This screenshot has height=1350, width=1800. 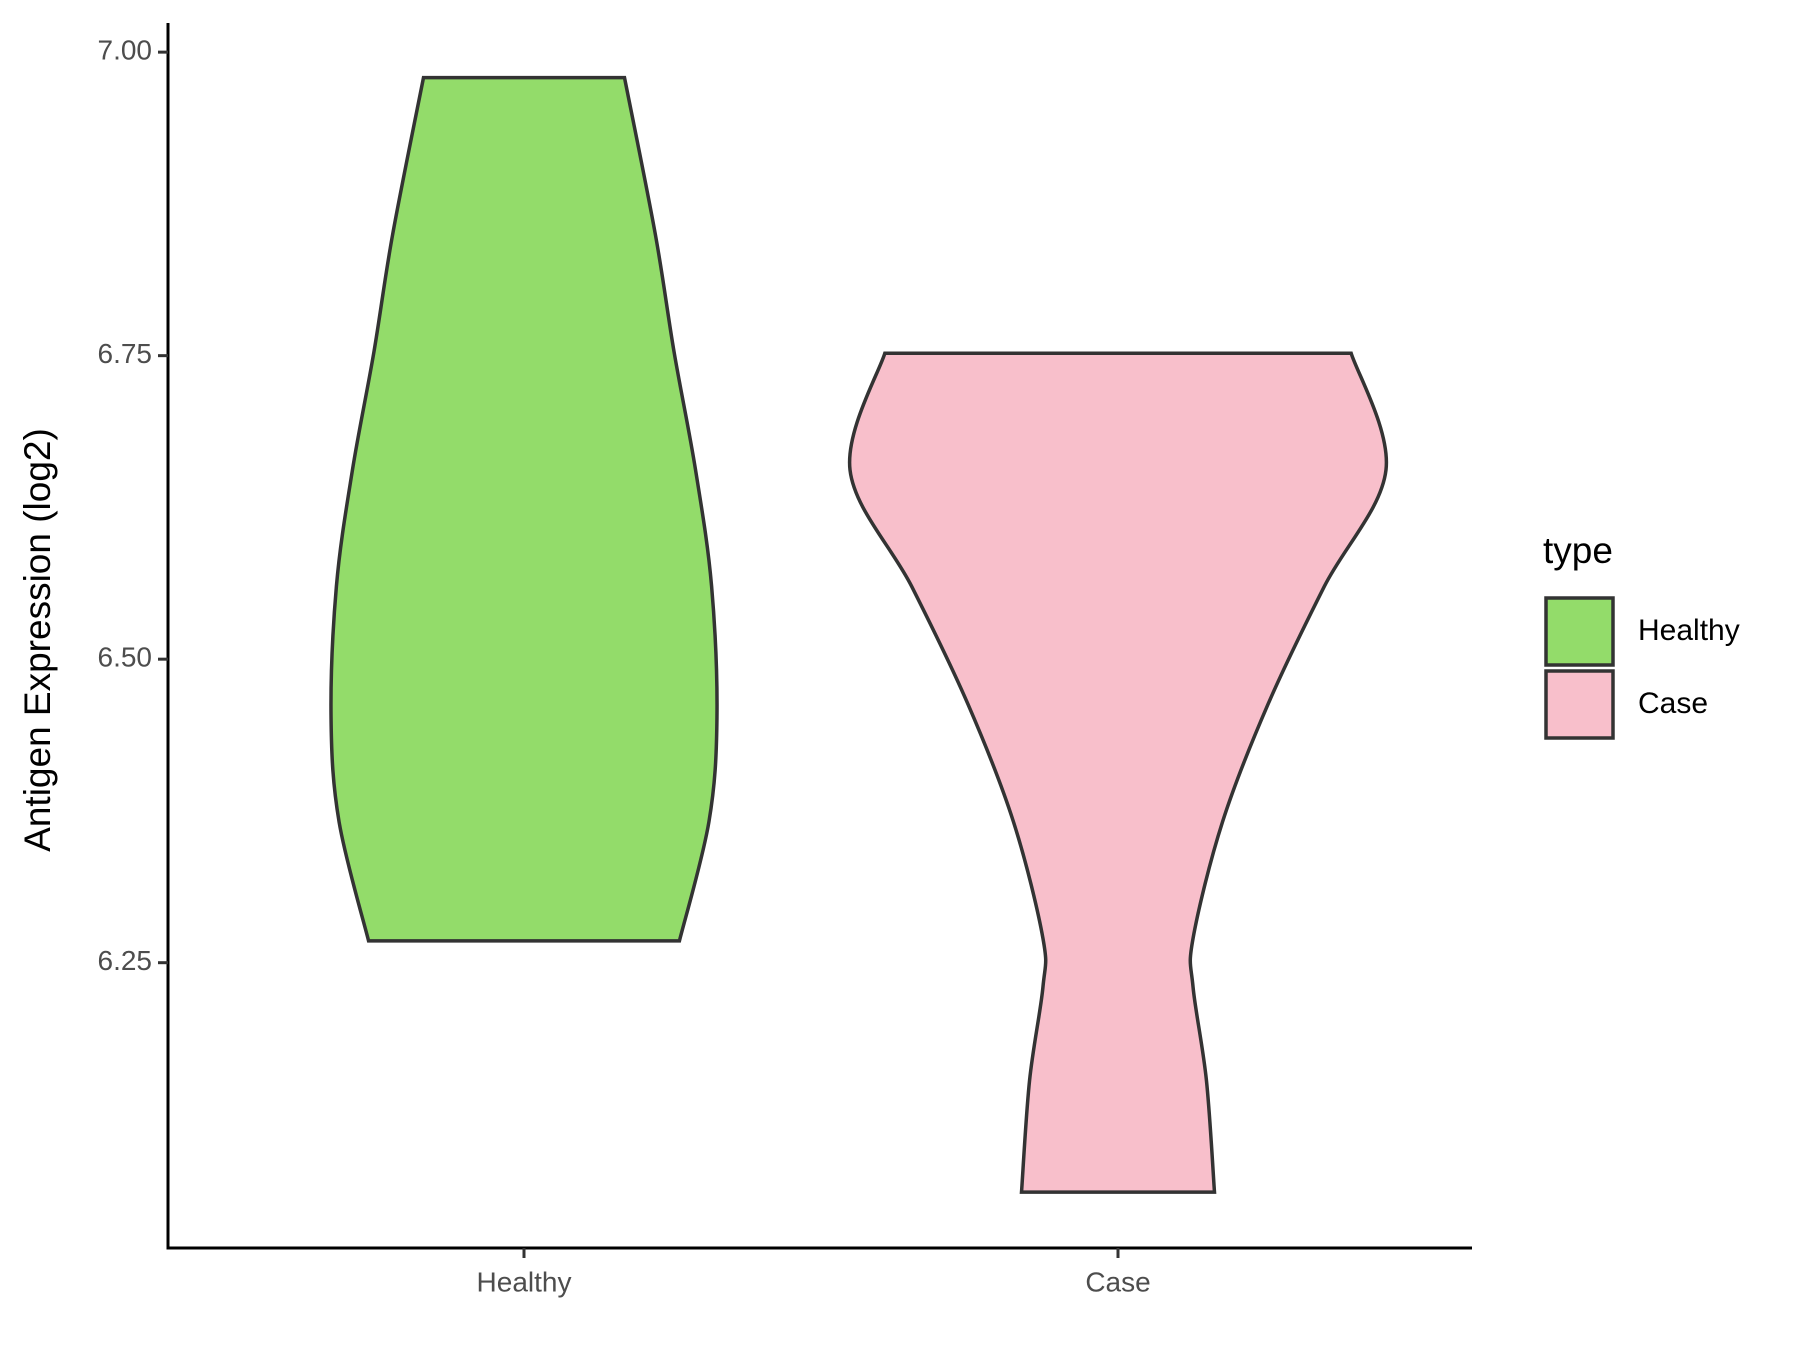 I want to click on legend-label: Healthy, so click(x=1689, y=630).